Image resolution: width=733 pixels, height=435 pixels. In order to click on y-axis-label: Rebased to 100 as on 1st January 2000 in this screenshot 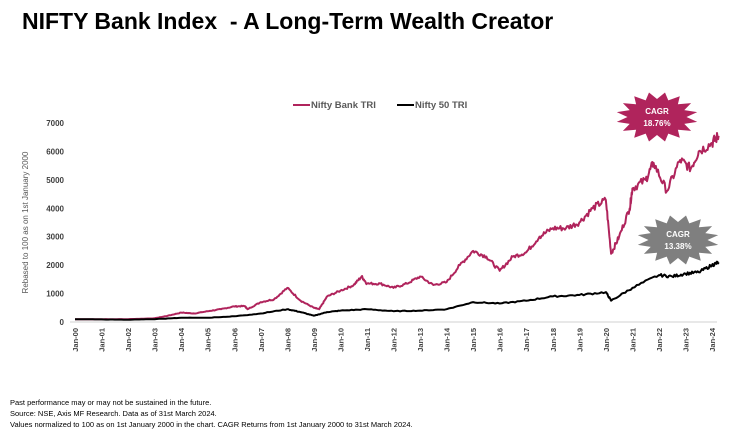, I will do `click(25, 222)`.